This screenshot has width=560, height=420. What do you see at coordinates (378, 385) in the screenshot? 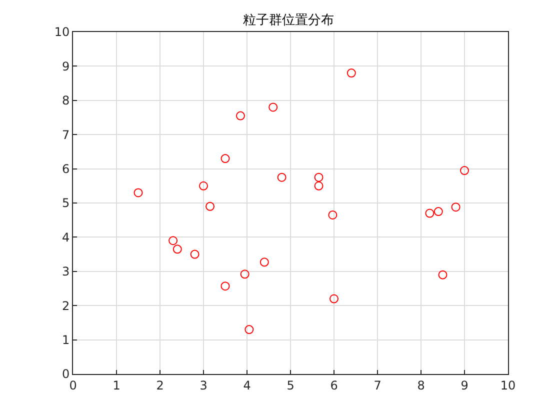
I see `x-tick-label: 7` at bounding box center [378, 385].